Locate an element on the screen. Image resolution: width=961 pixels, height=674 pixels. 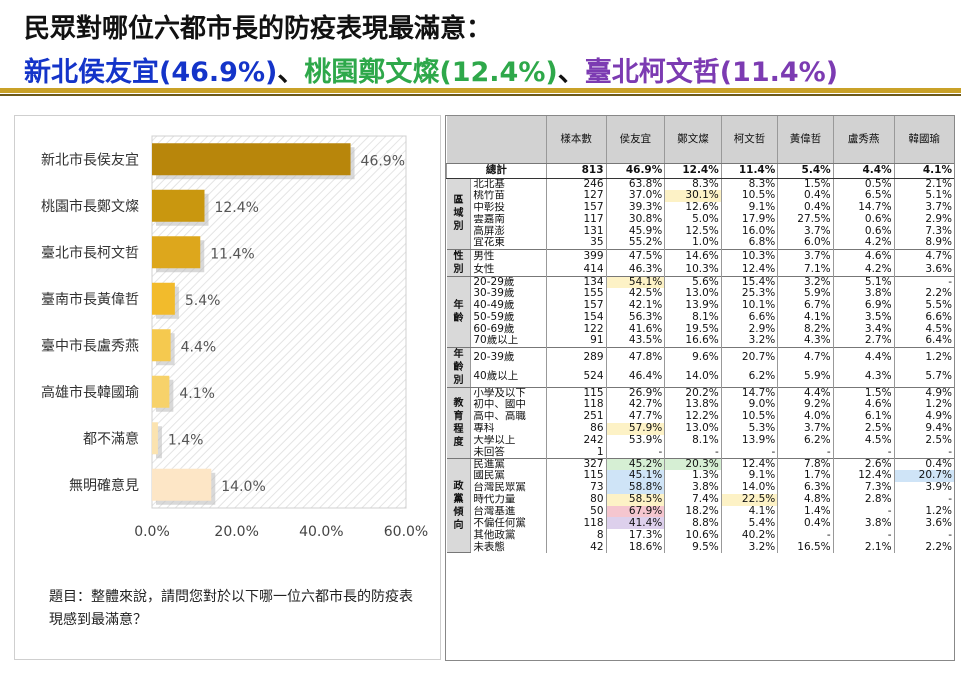
table-cell: 18.6% is located at coordinates (635, 547).